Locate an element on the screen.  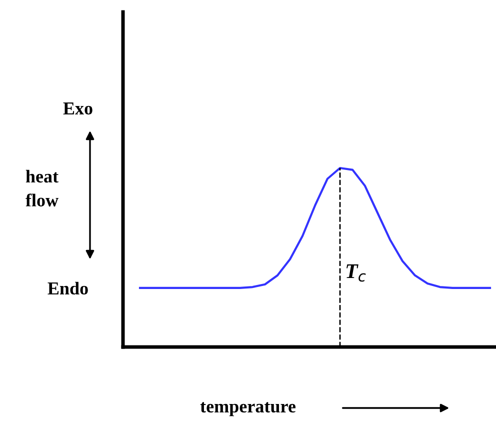
text: Exo is located at coordinates (77, 108).